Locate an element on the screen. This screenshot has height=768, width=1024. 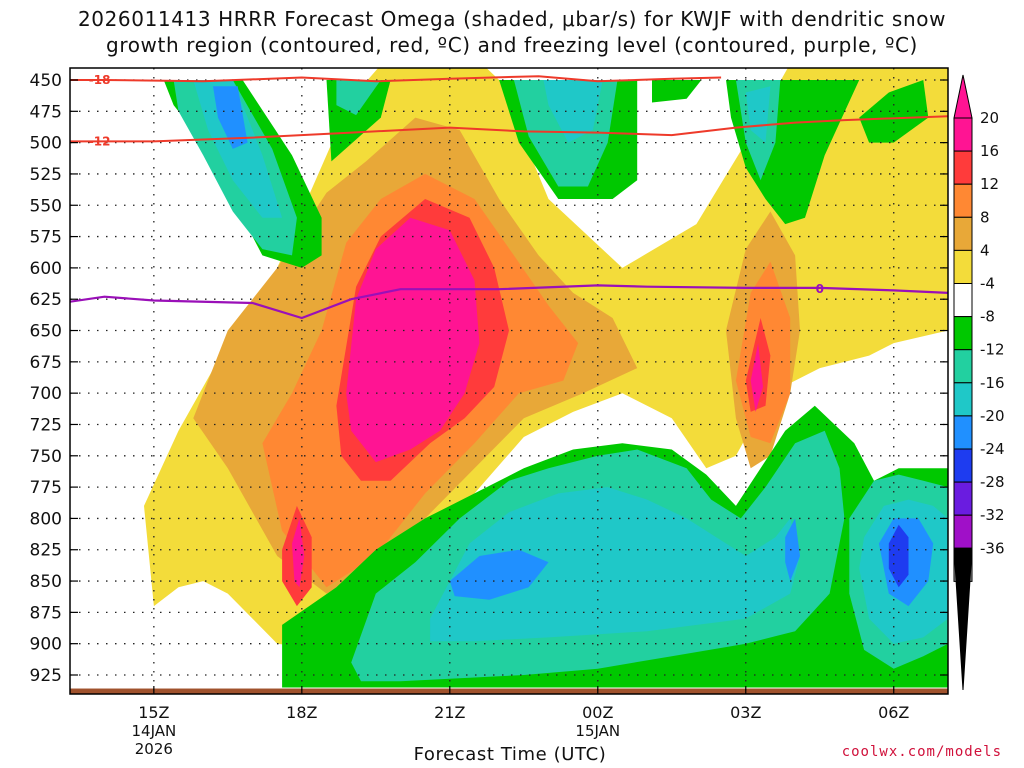
colorbar-label--24: -24 is located at coordinates (992, 449).